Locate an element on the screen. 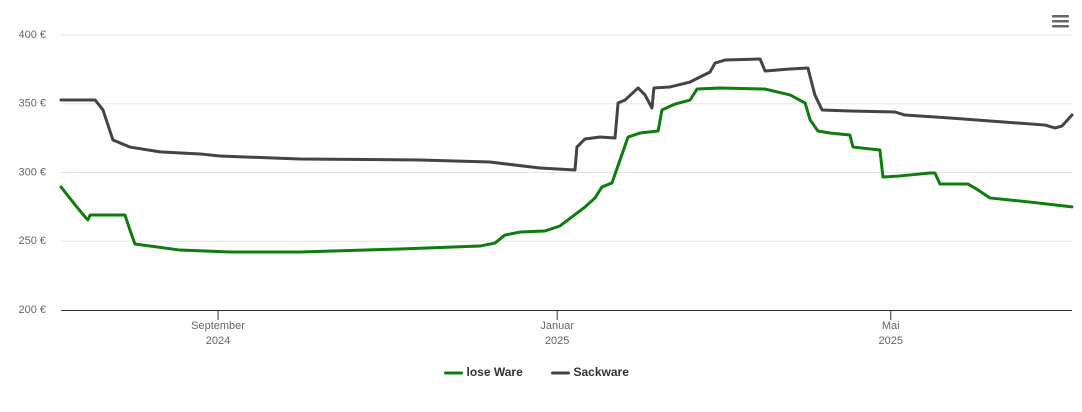 This screenshot has height=412, width=1082. x-tick-label: Januar 2025 is located at coordinates (557, 333).